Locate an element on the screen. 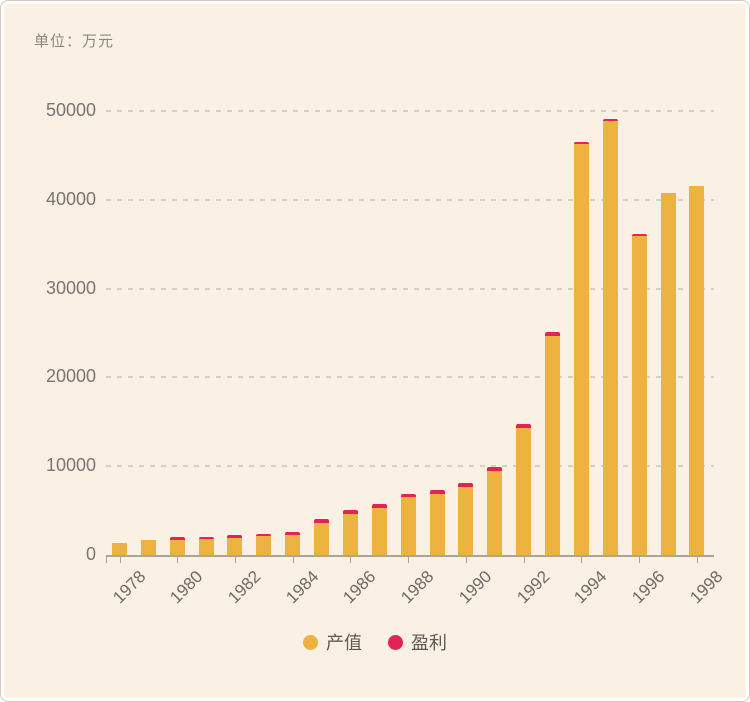 This screenshot has width=750, height=702. bar-profit-1994 is located at coordinates (581, 143).